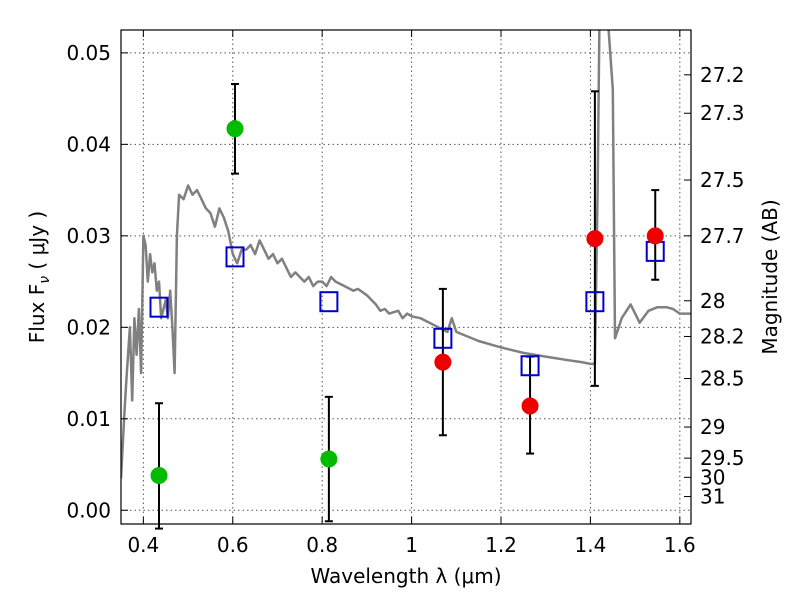 This screenshot has height=600, width=800. I want to click on y2-tick-label: 28, so click(712, 301).